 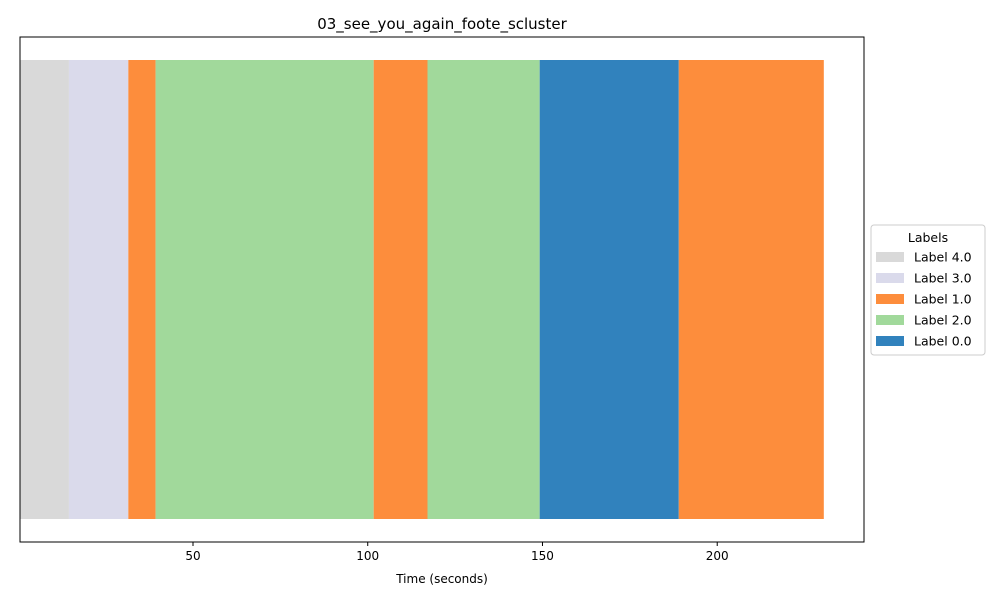 I want to click on chart-title: 03_see_you_again_foote_scluster, so click(x=442, y=24).